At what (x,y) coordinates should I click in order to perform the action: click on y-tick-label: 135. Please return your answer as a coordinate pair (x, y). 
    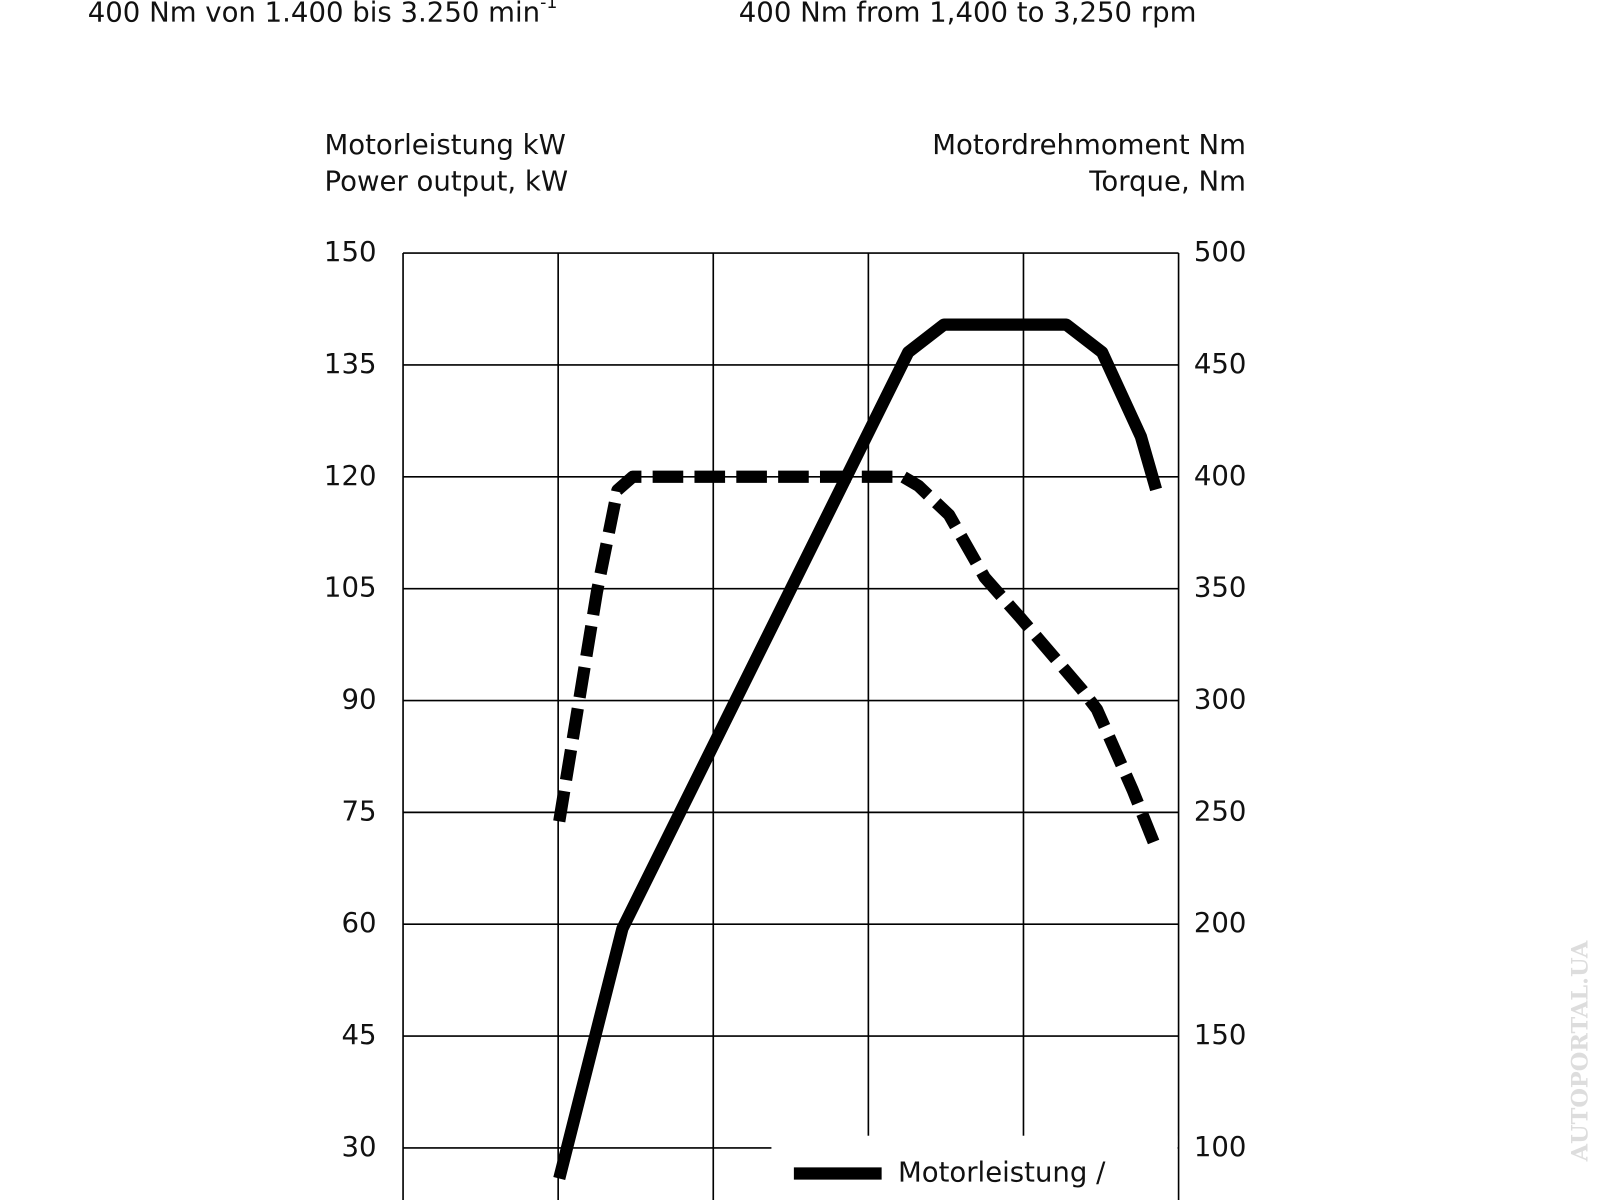
    Looking at the image, I should click on (350, 364).